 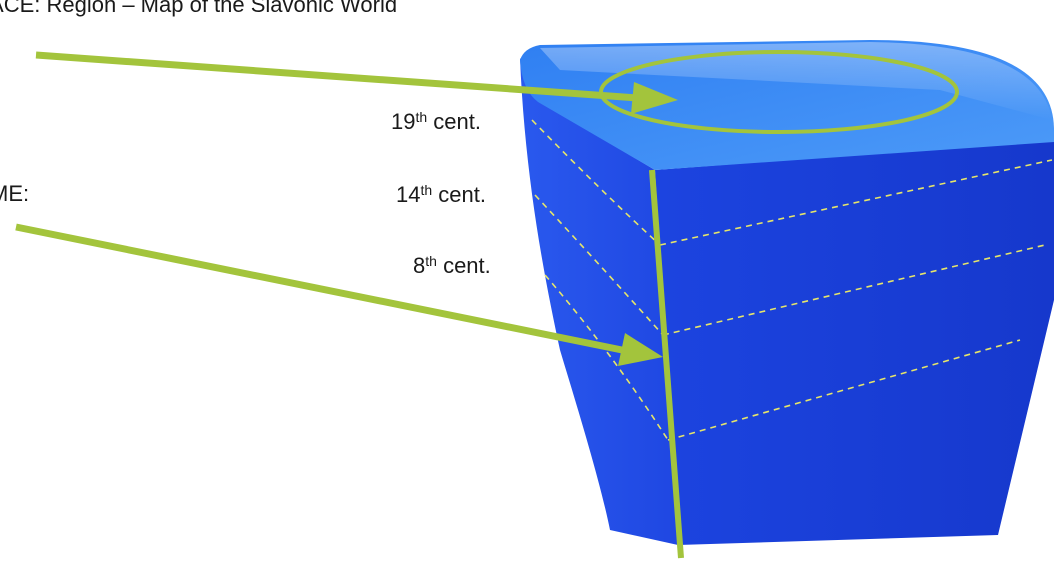 What do you see at coordinates (431, 261) in the screenshot?
I see `century-8th-suffix: th` at bounding box center [431, 261].